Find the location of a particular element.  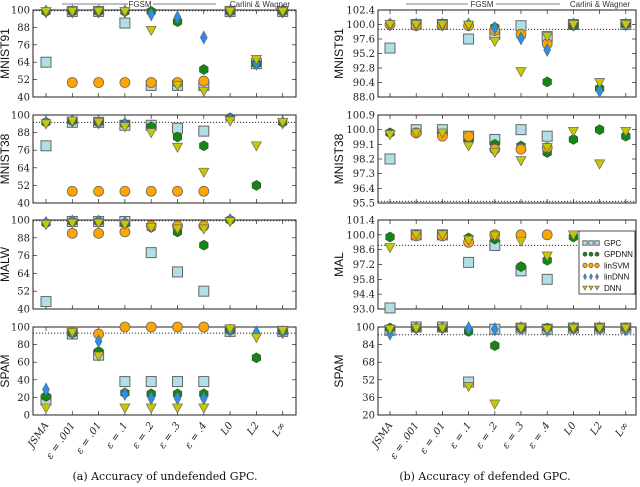

y-tick-label: 64 is located at coordinates (23, 63).